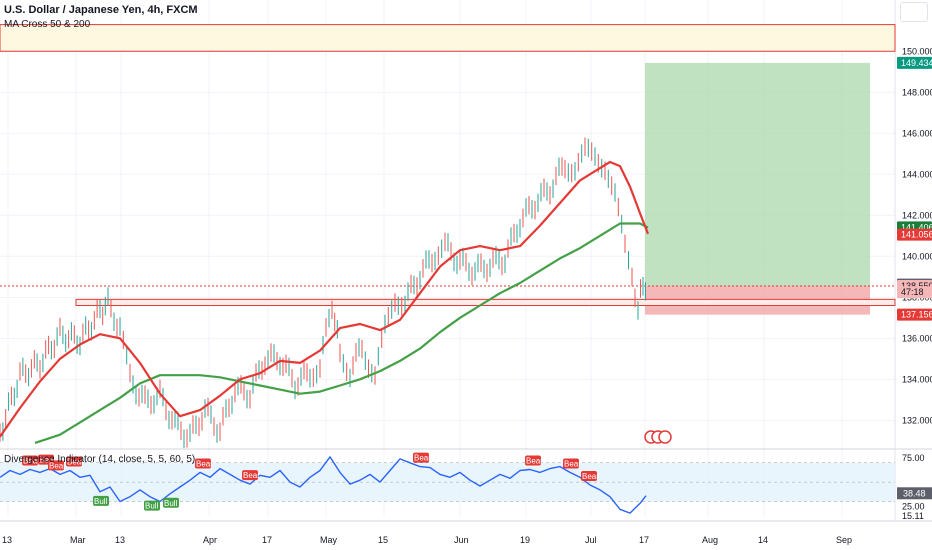 The width and height of the screenshot is (932, 550). Describe the element at coordinates (914, 12) in the screenshot. I see `chart-settings-button` at that location.